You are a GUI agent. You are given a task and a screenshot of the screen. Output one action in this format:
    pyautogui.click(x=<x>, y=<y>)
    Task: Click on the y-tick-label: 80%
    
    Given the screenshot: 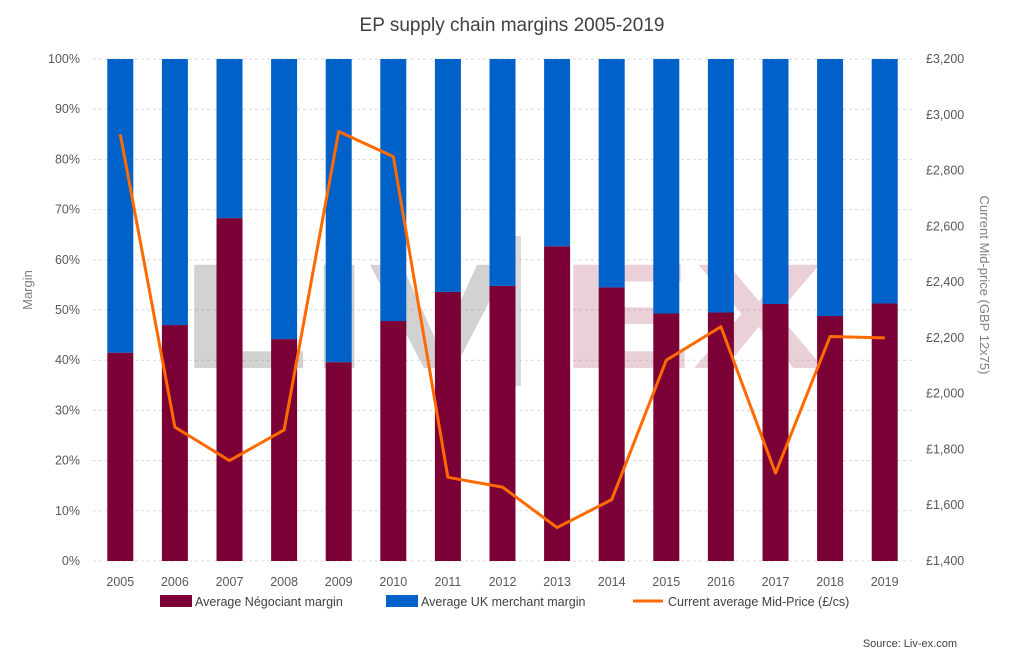 What is the action you would take?
    pyautogui.click(x=67, y=159)
    